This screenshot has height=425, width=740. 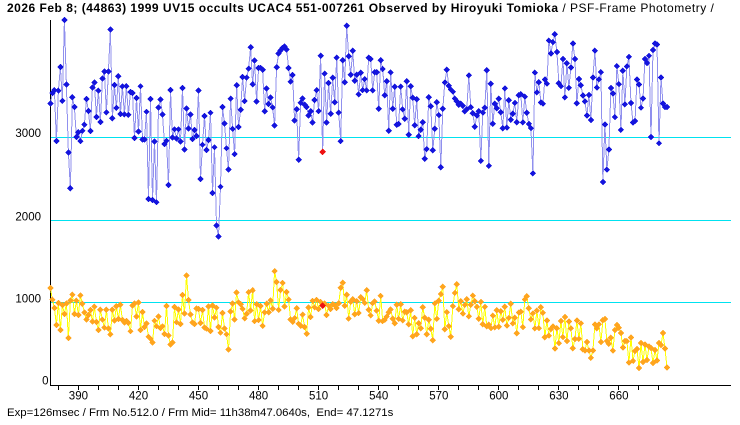 What do you see at coordinates (28, 134) in the screenshot?
I see `svg-text: 3000` at bounding box center [28, 134].